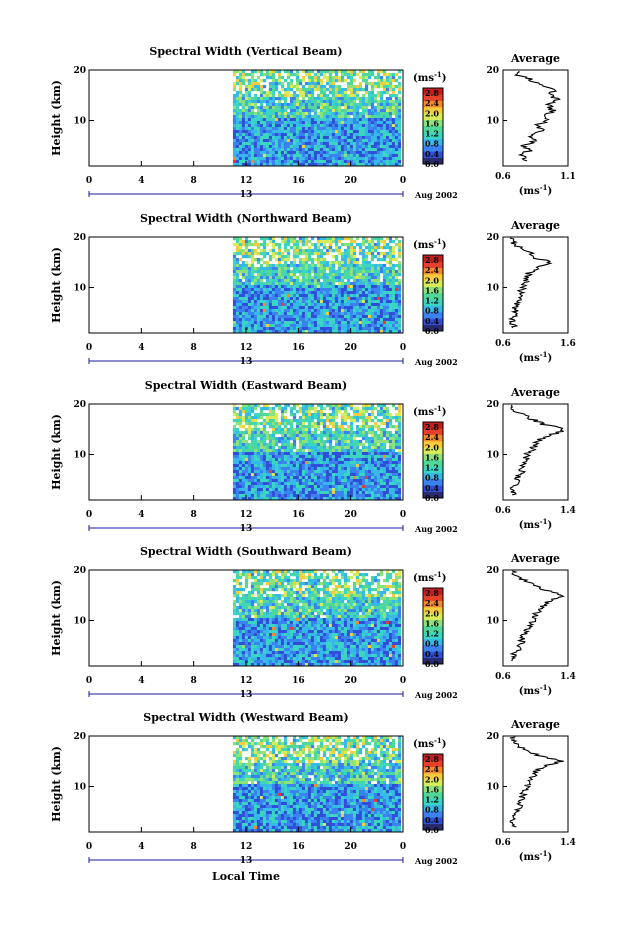 This screenshot has height=929, width=623. I want to click on profile-frame, so click(535, 118).